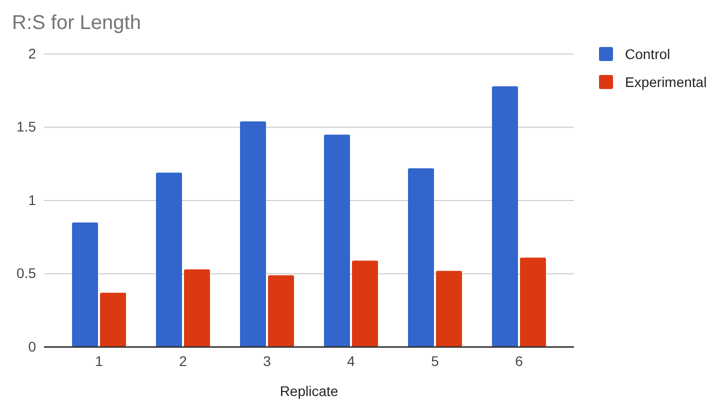 The image size is (712, 404). I want to click on x-tick-label: 2, so click(183, 360).